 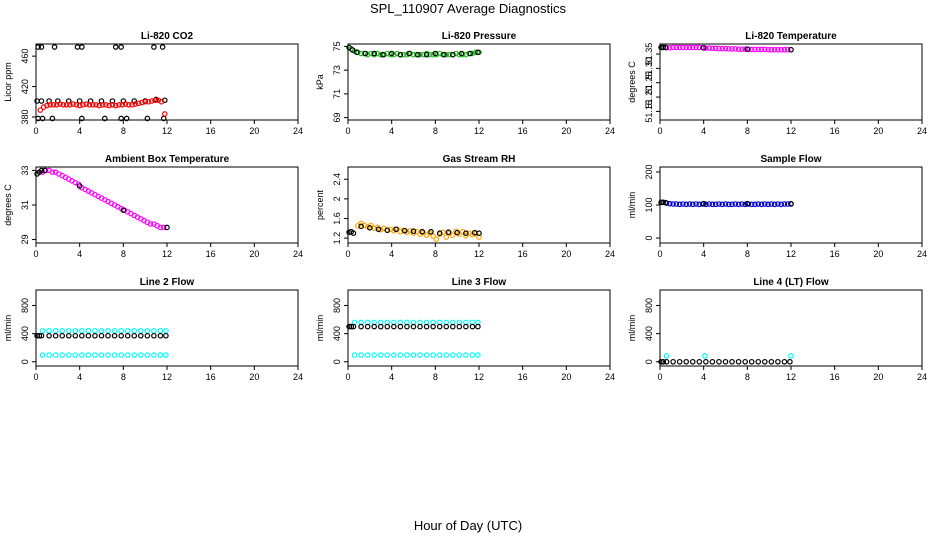 I want to click on y-tick-label: 200, so click(x=649, y=171).